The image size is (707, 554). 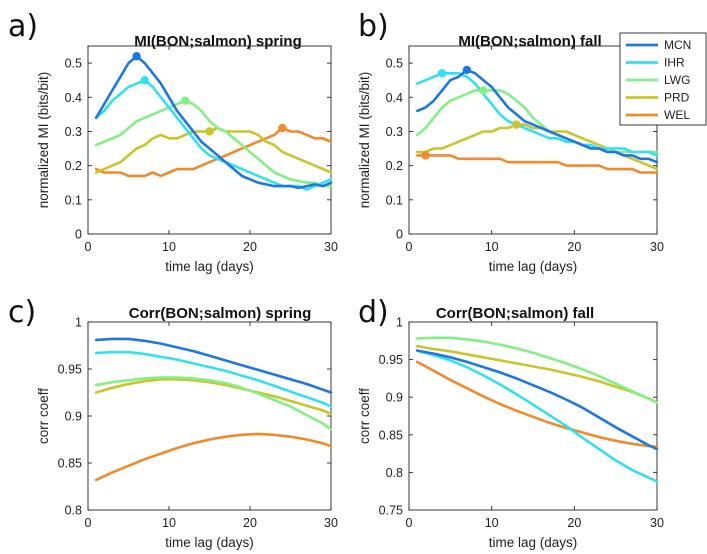 What do you see at coordinates (677, 98) in the screenshot?
I see `legend-label-prd: PRD` at bounding box center [677, 98].